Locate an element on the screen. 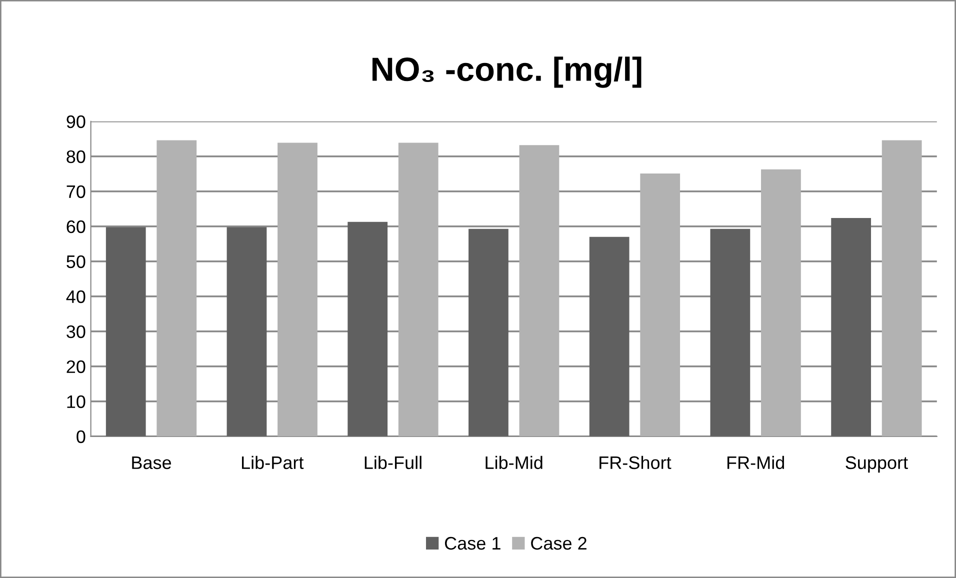 The image size is (956, 578). x-tick-label: FR-Short is located at coordinates (636, 463).